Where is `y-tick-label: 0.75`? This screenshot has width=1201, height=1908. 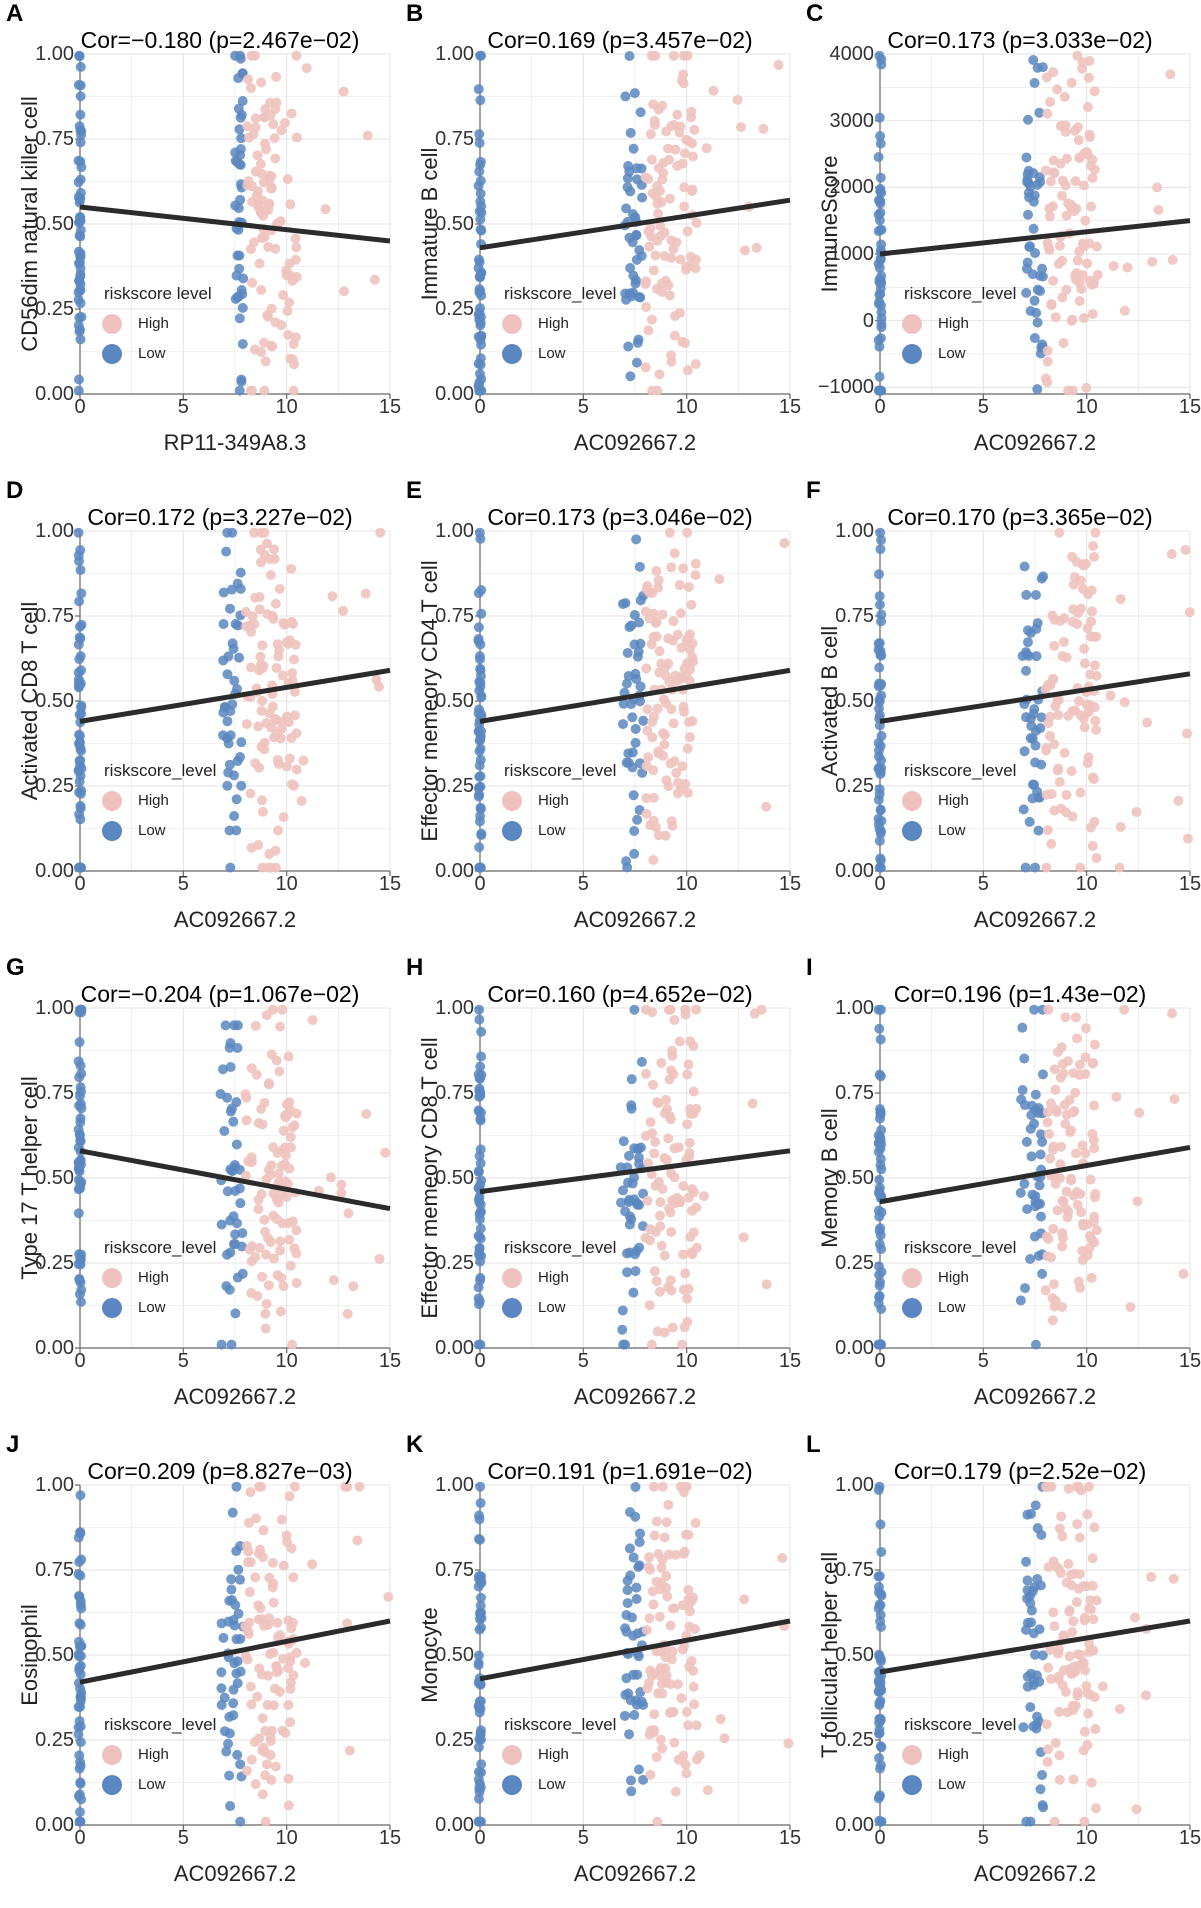 y-tick-label: 0.75 is located at coordinates (54, 1093).